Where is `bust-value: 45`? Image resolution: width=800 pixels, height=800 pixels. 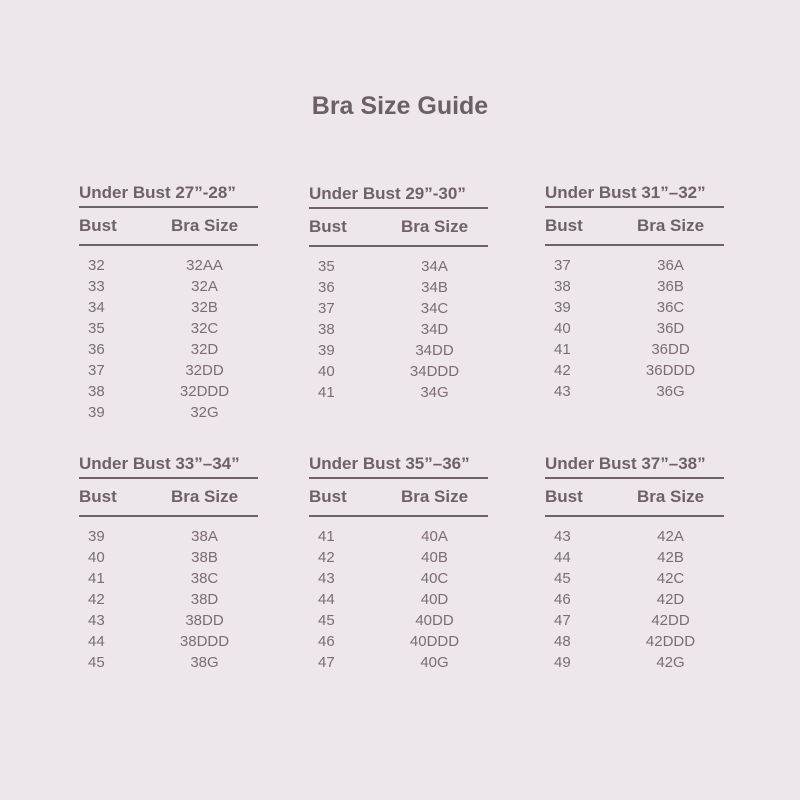 bust-value: 45 is located at coordinates (96, 662).